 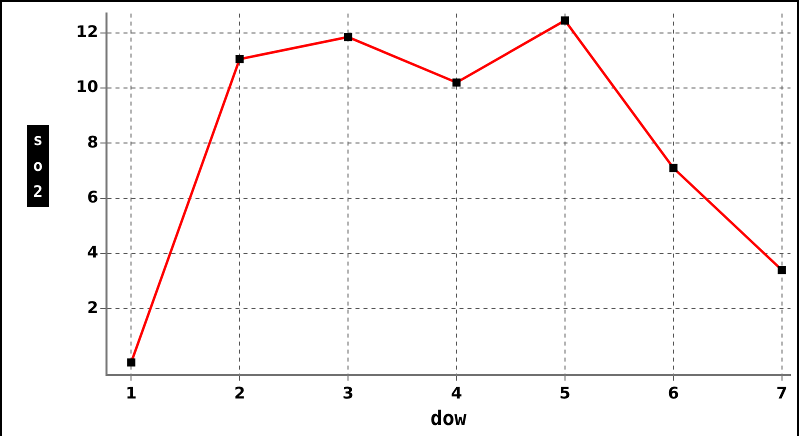 What do you see at coordinates (673, 393) in the screenshot?
I see `x-tick-label: 6` at bounding box center [673, 393].